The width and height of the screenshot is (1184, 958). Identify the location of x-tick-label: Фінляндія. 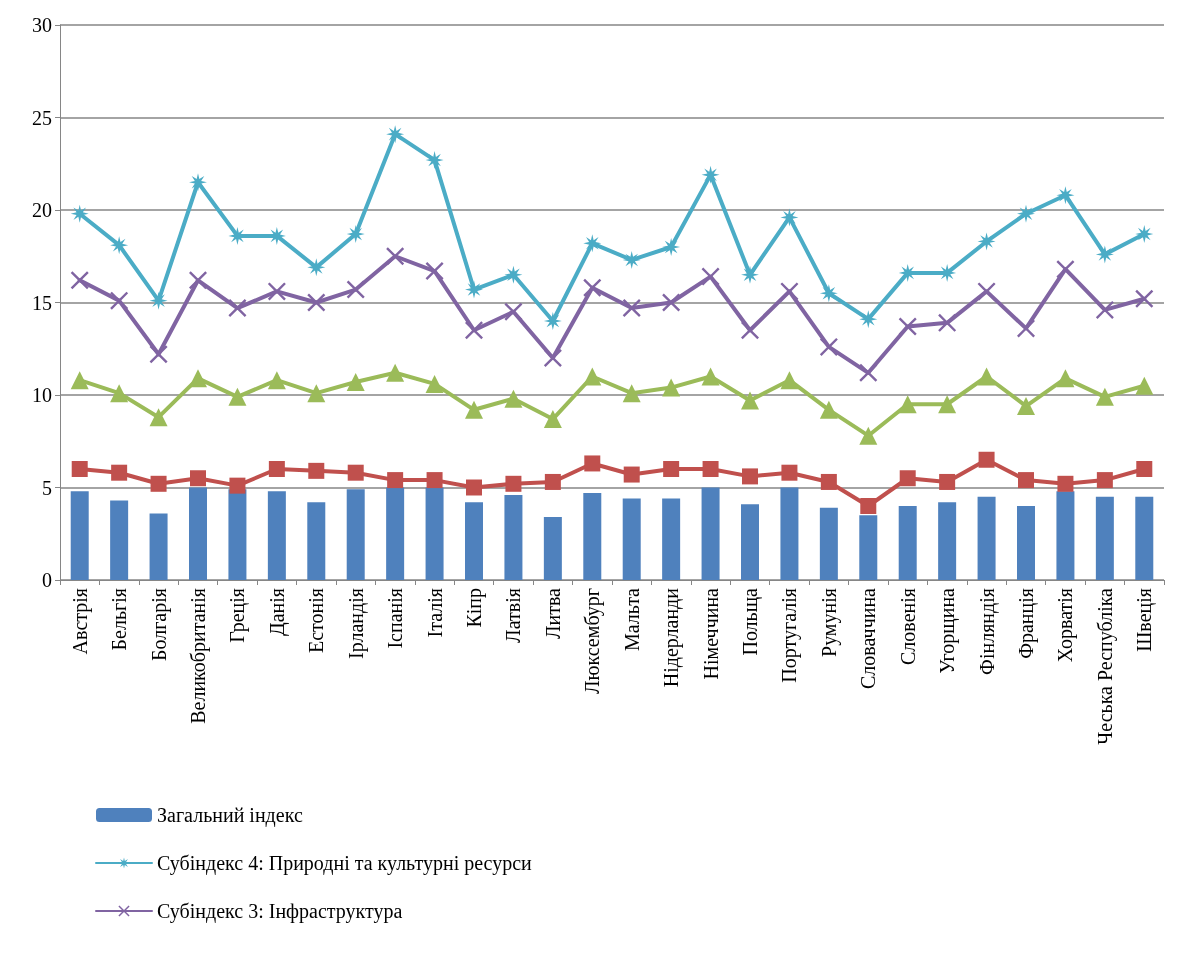
(987, 631).